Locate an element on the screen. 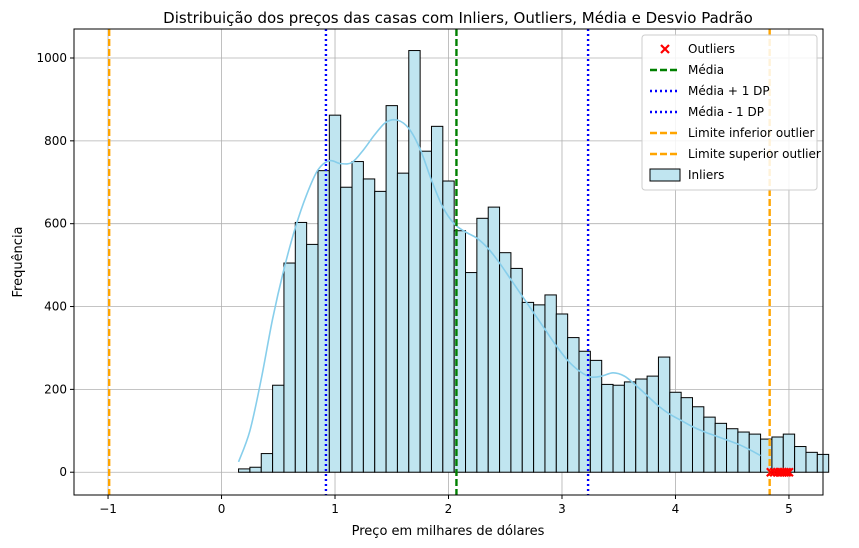 The width and height of the screenshot is (859, 548). legend-outlier-marker is located at coordinates (665, 49).